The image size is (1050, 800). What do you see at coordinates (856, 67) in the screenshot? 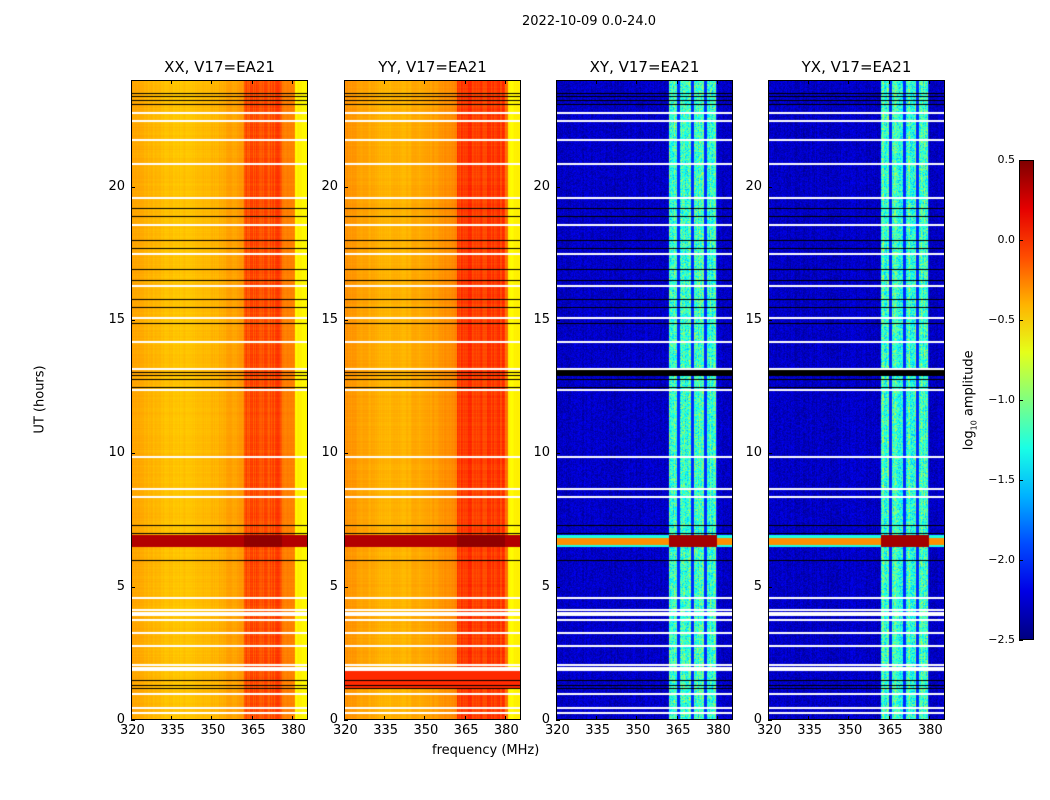
I see `panel-title: YX, V17=EA21` at bounding box center [856, 67].